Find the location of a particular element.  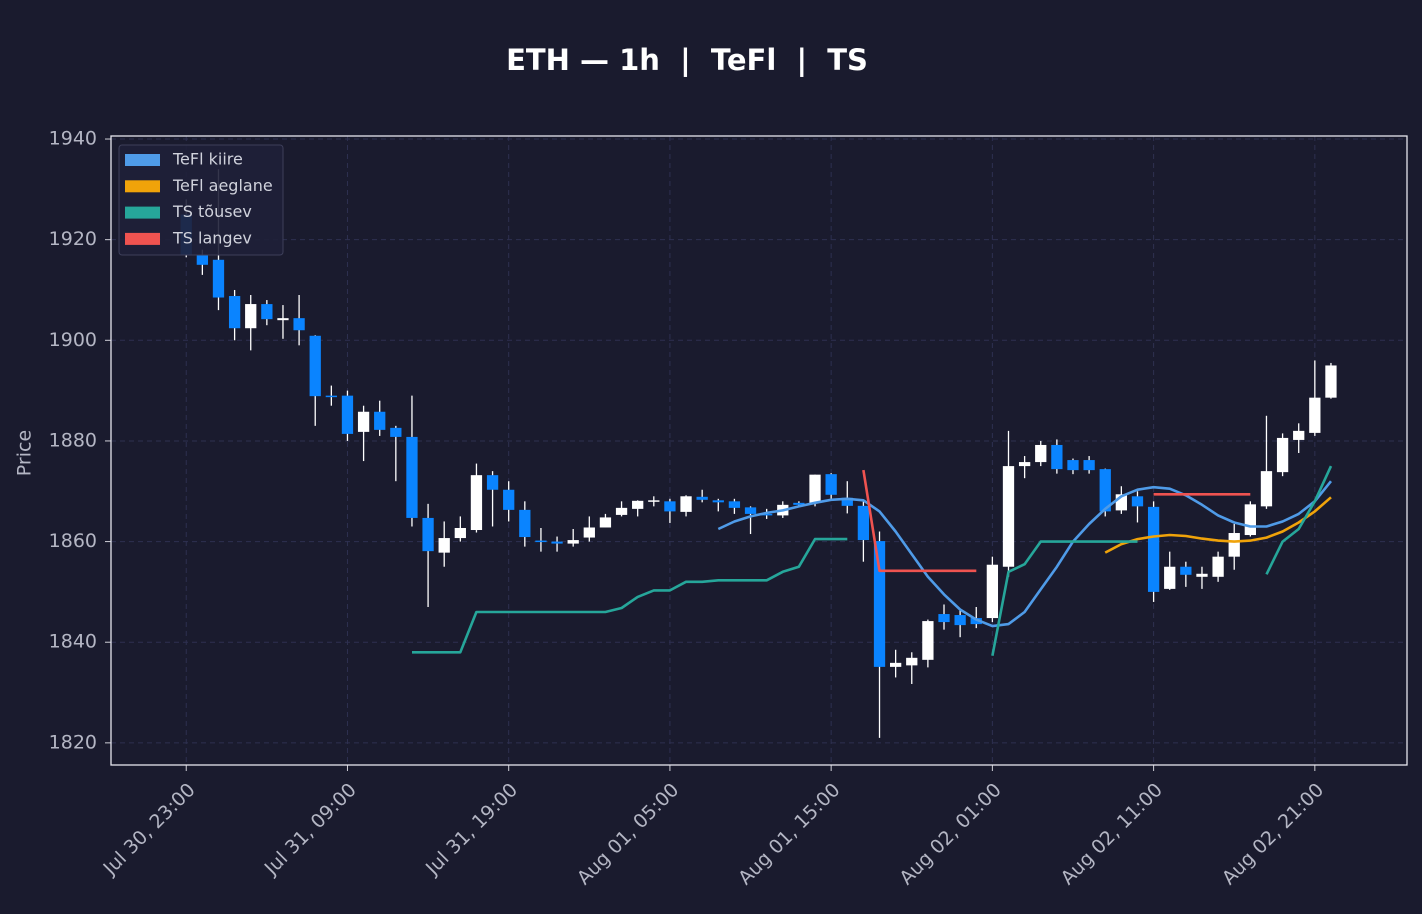

y-axis-label: Price is located at coordinates (25, 453).